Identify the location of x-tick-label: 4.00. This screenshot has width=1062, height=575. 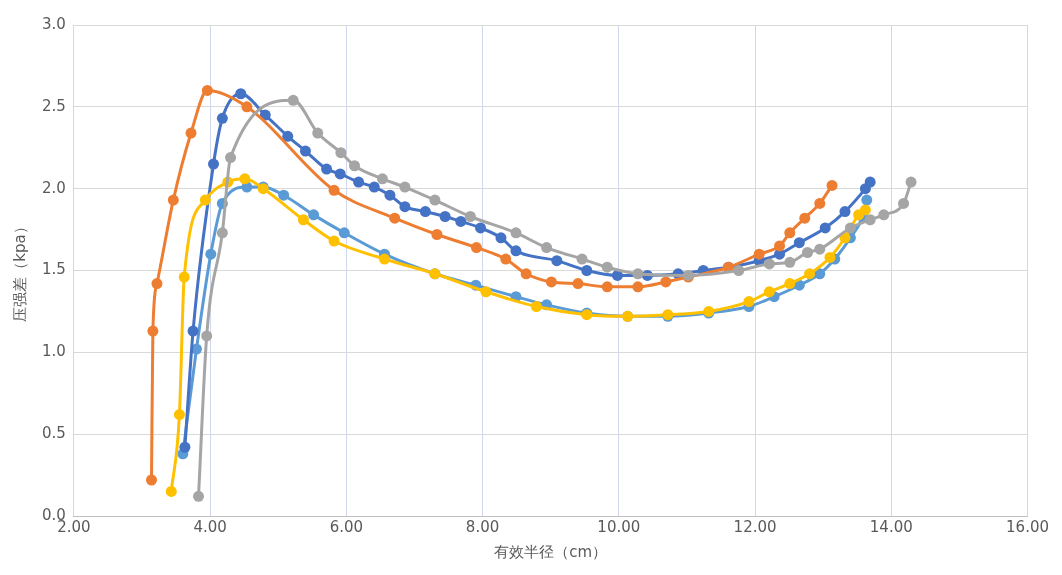
(210, 526).